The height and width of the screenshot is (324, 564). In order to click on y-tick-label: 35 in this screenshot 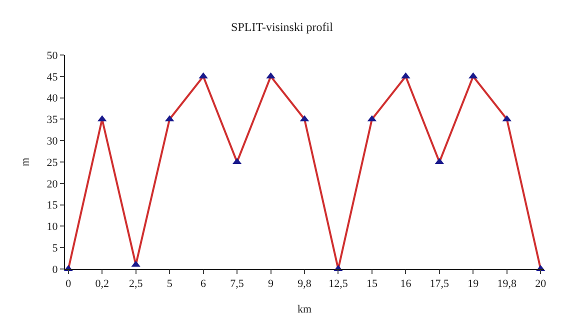, I will do `click(52, 120)`.